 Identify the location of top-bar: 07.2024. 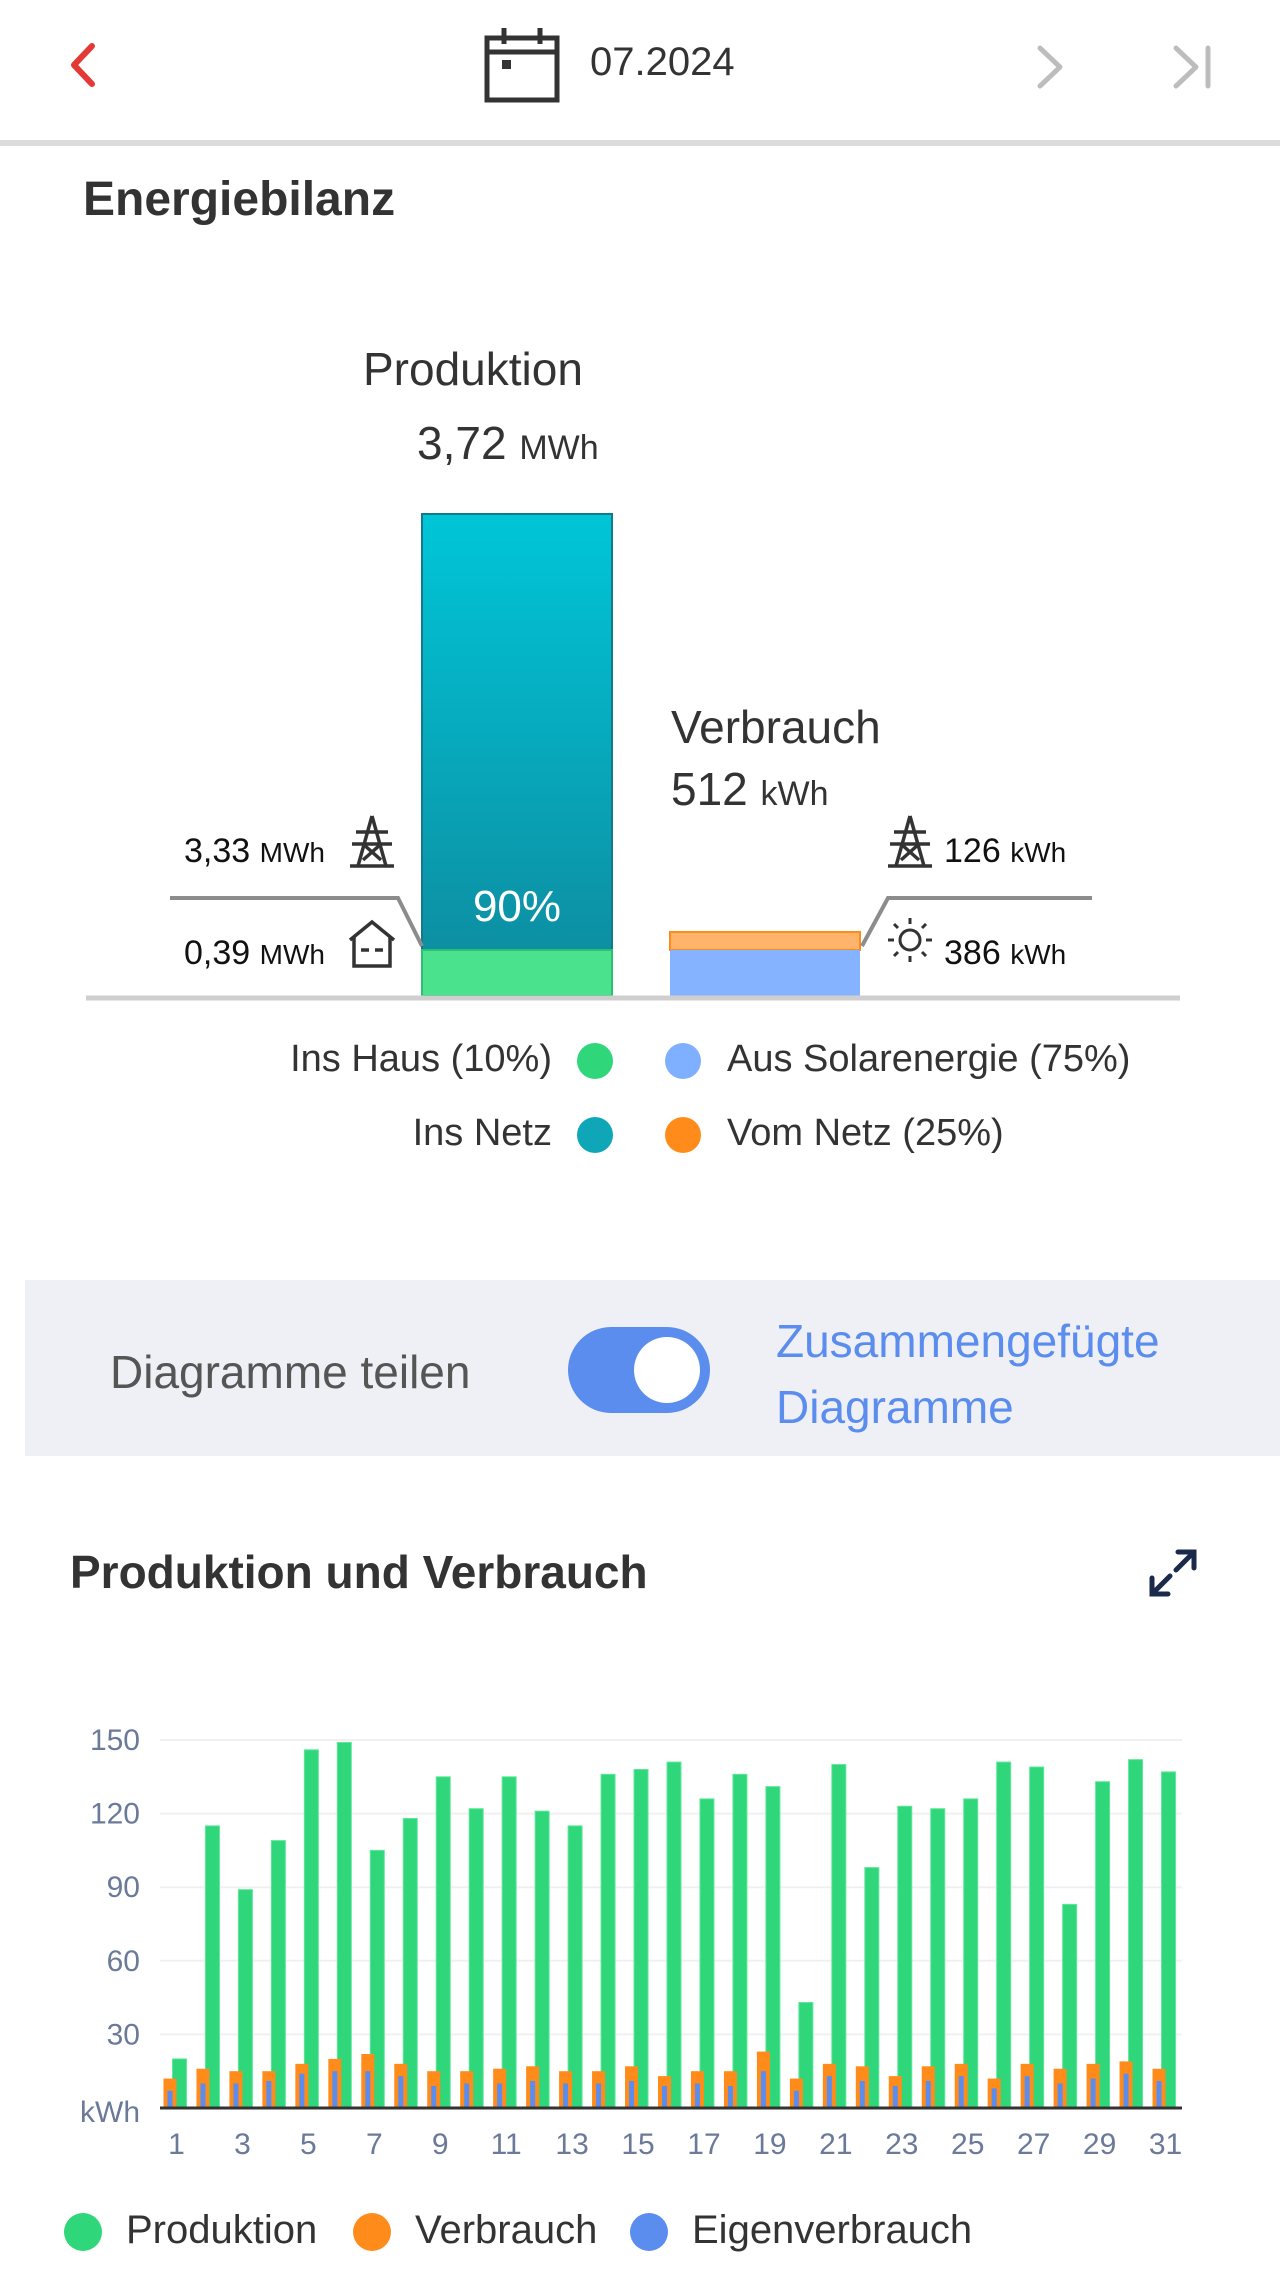
(640, 73).